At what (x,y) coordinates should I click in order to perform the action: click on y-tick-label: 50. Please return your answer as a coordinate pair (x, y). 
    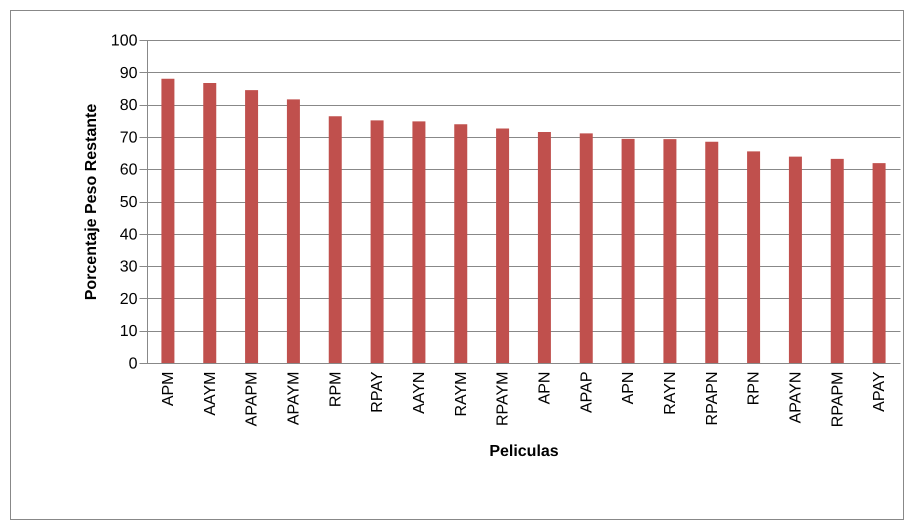
    Looking at the image, I should click on (129, 202).